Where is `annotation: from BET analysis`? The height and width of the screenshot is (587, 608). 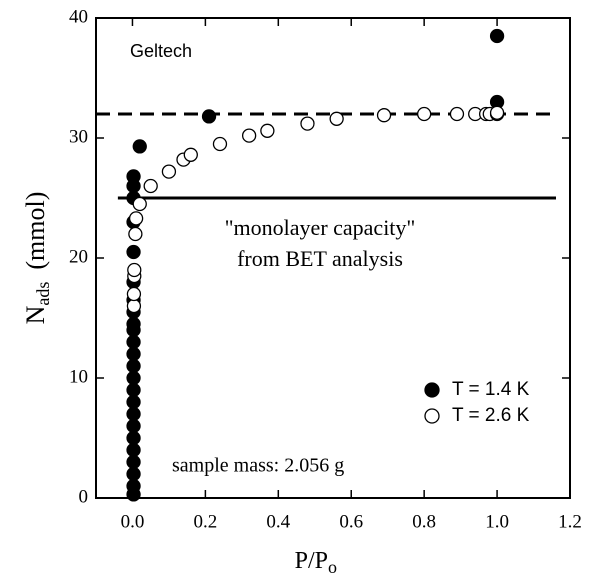
annotation: from BET analysis is located at coordinates (320, 258).